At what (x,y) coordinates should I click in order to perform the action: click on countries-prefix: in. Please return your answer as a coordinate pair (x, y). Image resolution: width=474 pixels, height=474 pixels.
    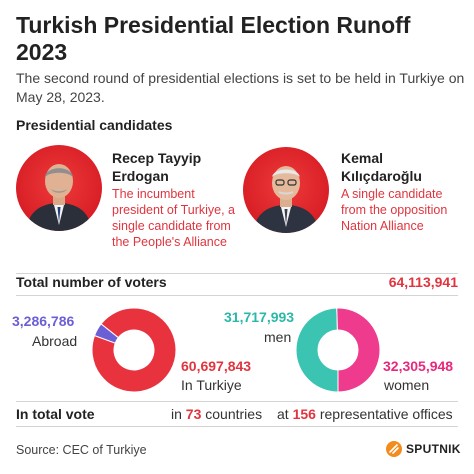
    Looking at the image, I should click on (176, 414).